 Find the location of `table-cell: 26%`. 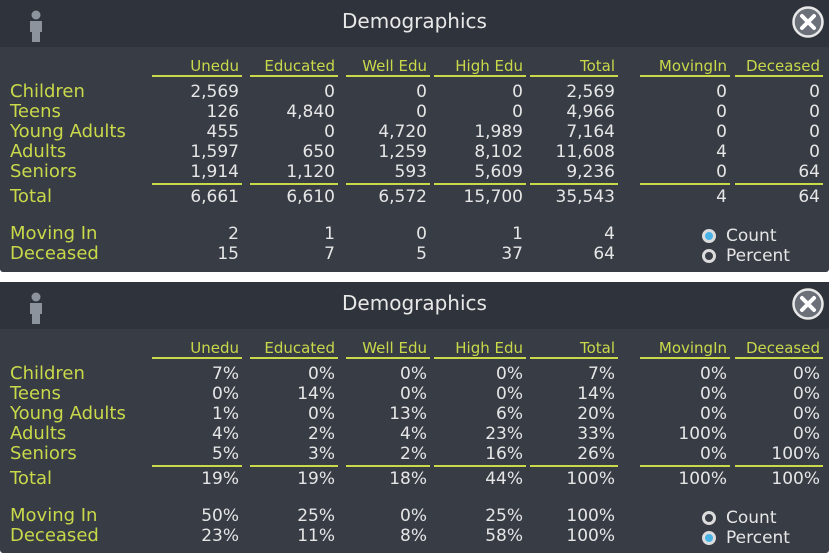

table-cell: 26% is located at coordinates (596, 454).